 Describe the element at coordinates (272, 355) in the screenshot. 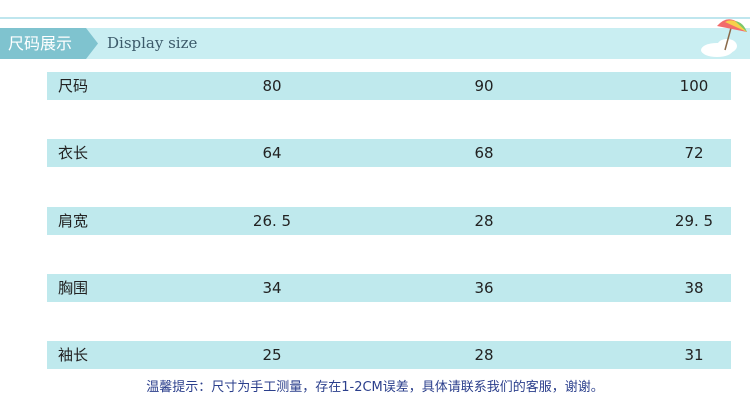

I see `size-value: 25` at that location.